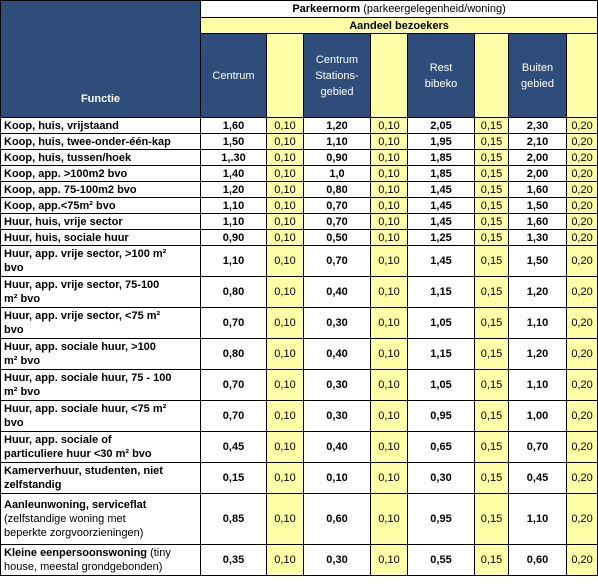 Image resolution: width=598 pixels, height=585 pixels. Describe the element at coordinates (233, 478) in the screenshot. I see `value-centrum: 0,15` at that location.